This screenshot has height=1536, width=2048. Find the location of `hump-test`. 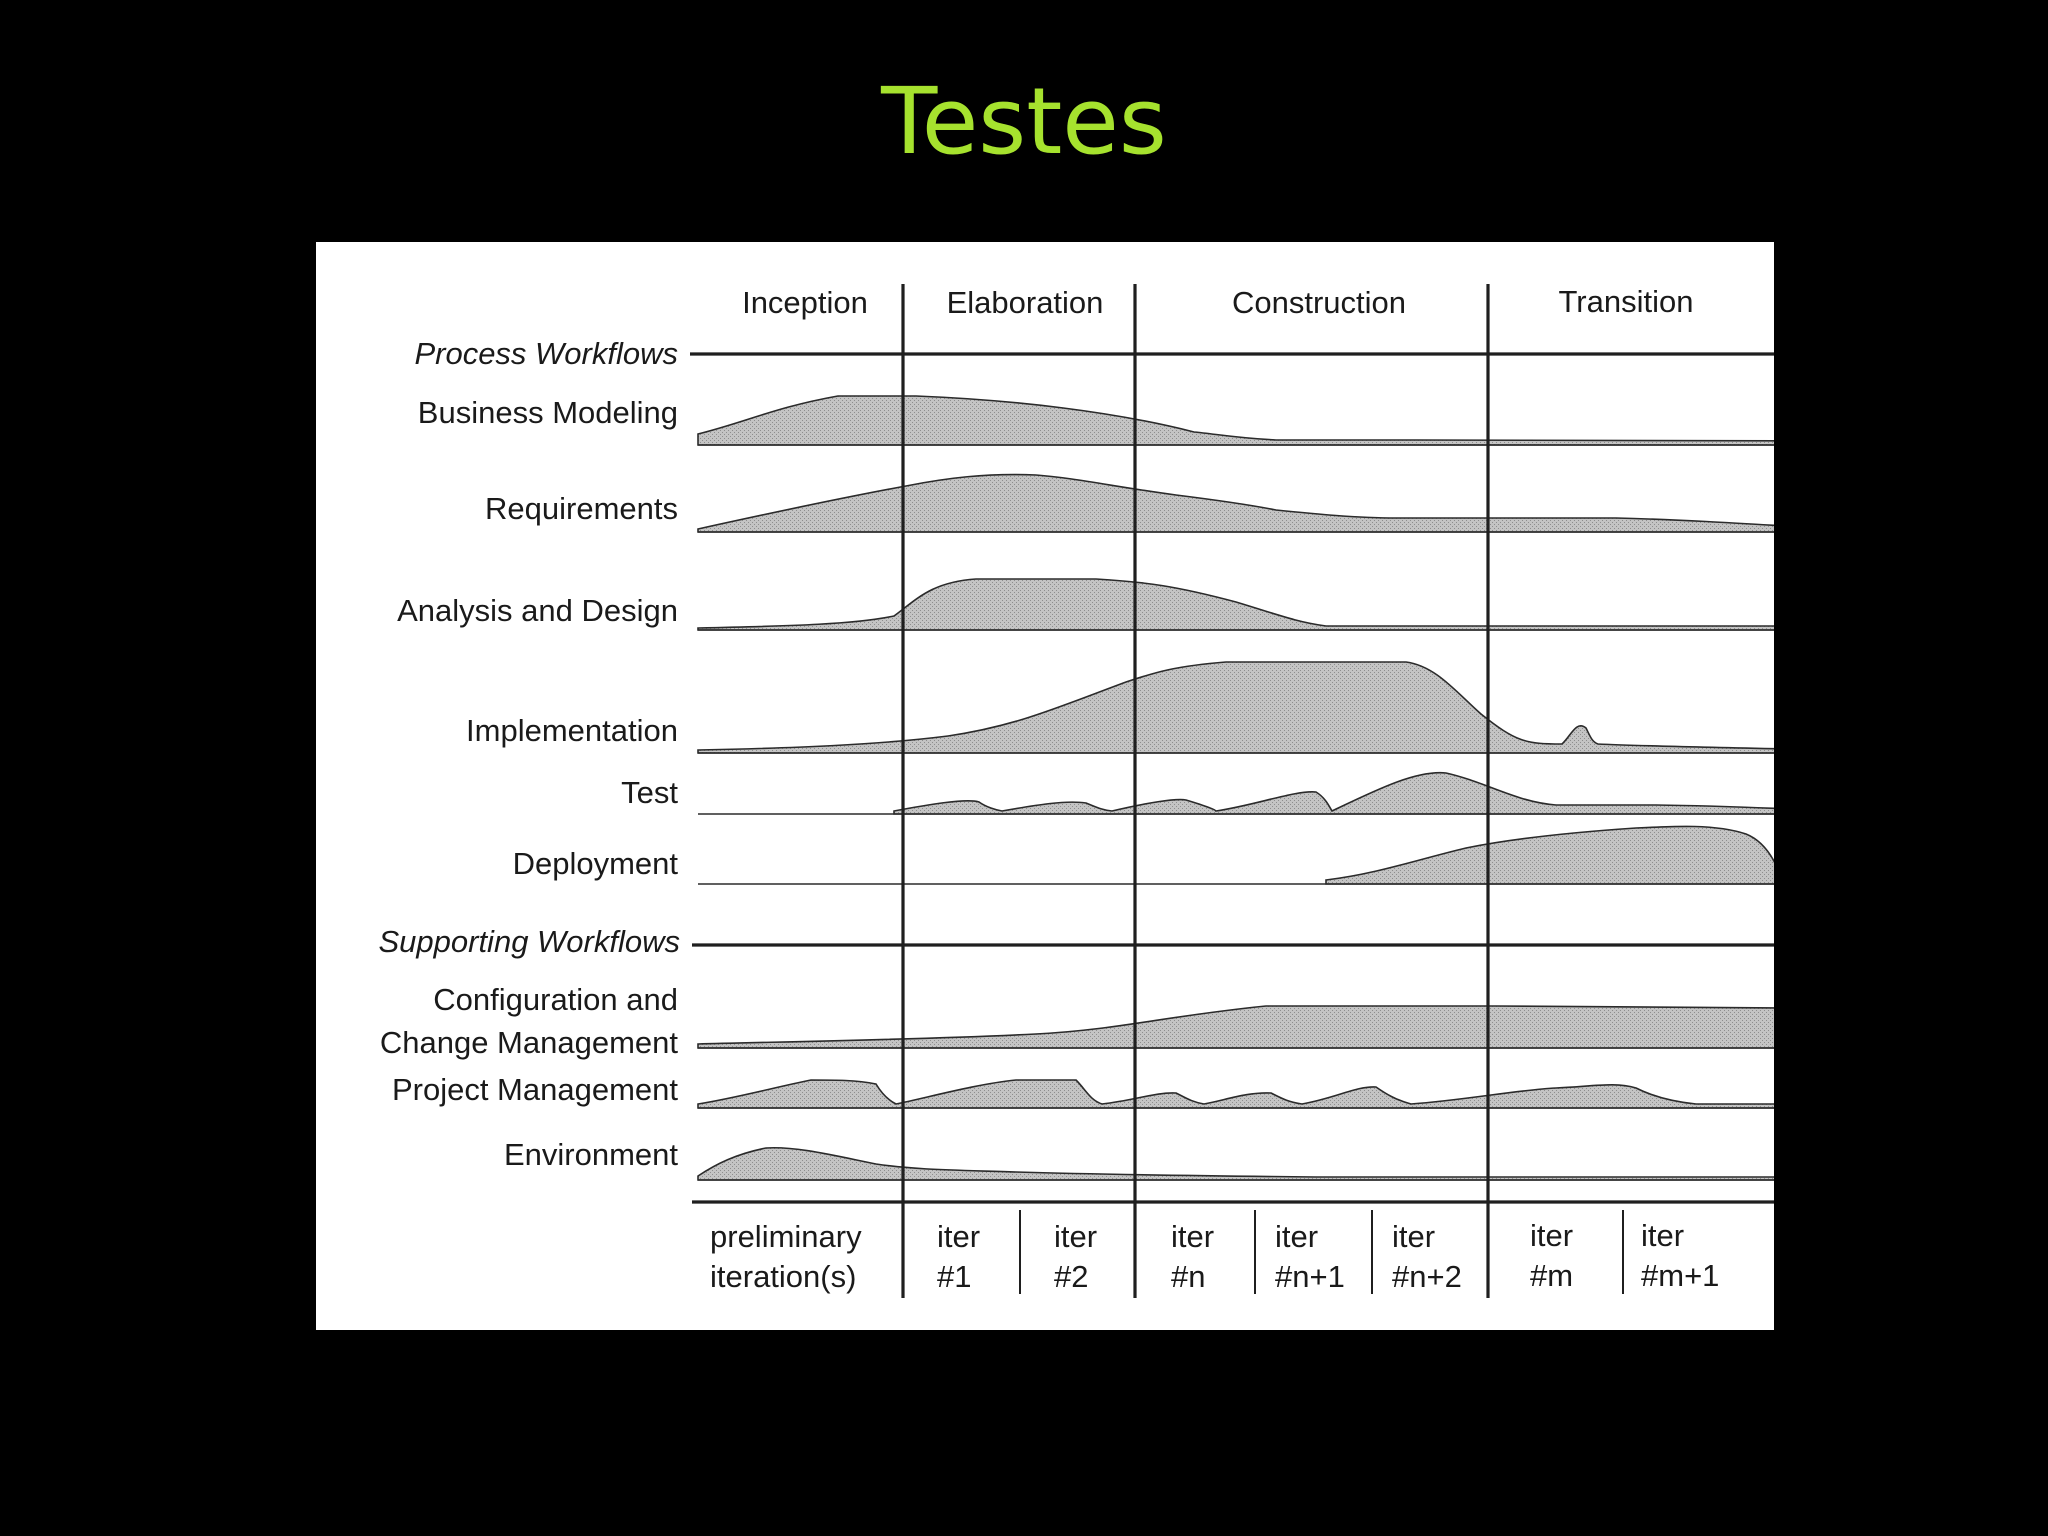

hump-test is located at coordinates (1333, 793).